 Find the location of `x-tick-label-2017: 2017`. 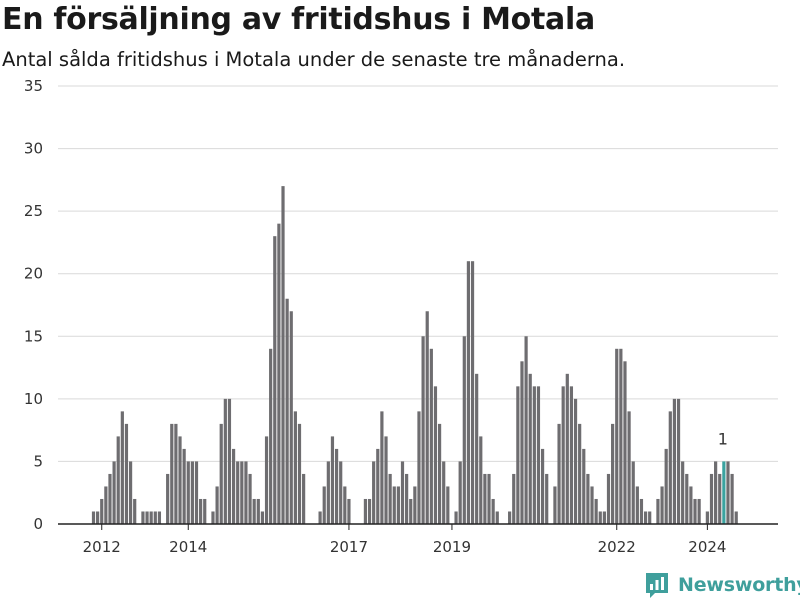

x-tick-label-2017: 2017 is located at coordinates (349, 547).